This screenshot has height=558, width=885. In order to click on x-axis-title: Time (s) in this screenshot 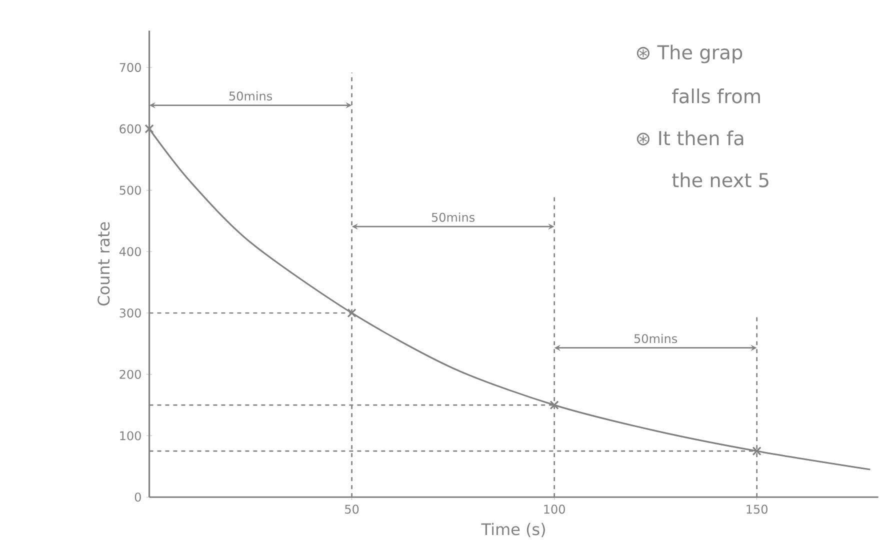, I will do `click(513, 529)`.